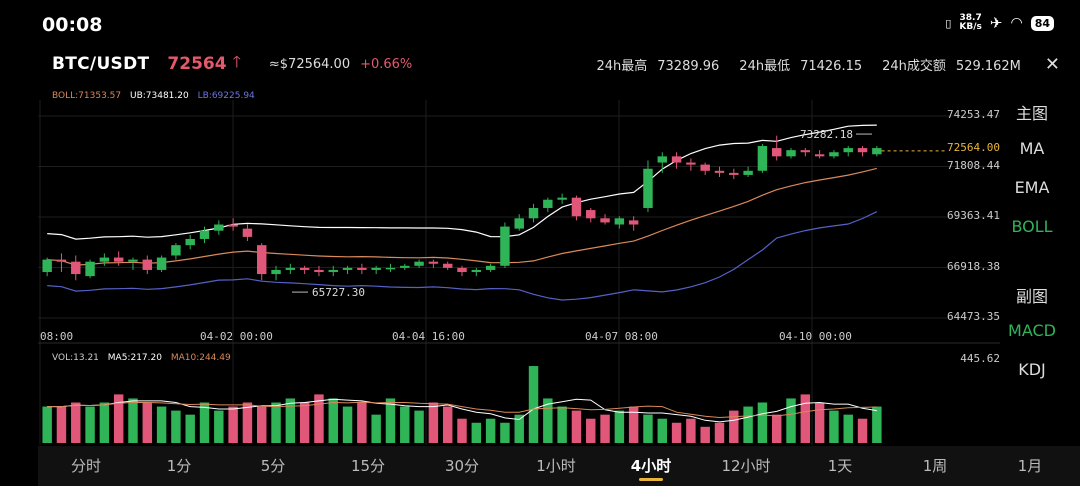  What do you see at coordinates (973, 165) in the screenshot?
I see `y-axis-label: 71808.44` at bounding box center [973, 165].